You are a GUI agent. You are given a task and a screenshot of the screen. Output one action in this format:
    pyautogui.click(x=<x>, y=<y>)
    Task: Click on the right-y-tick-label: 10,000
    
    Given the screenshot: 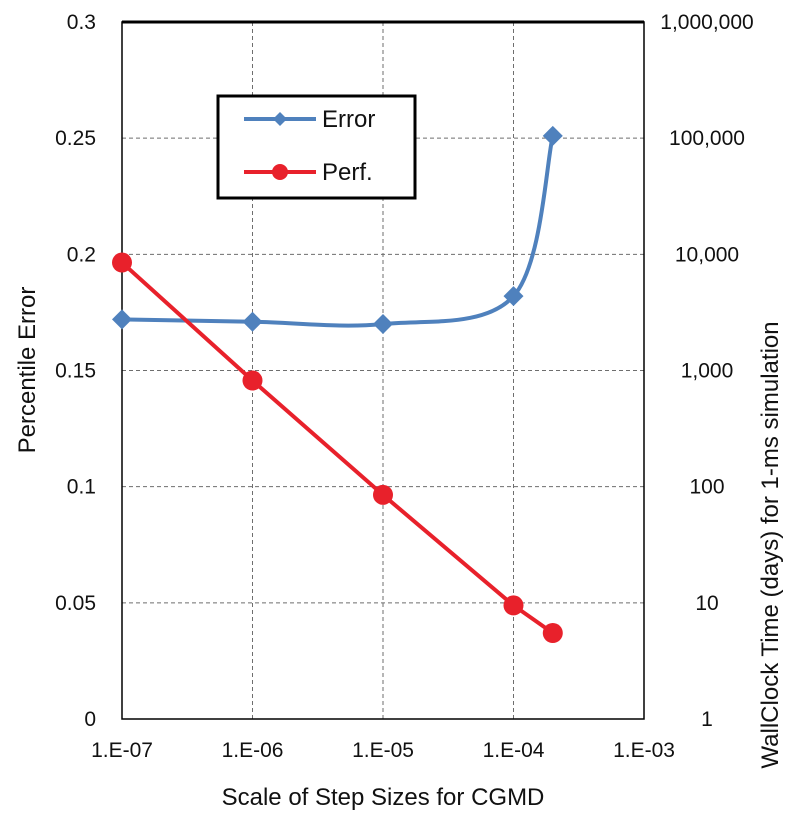 What is the action you would take?
    pyautogui.click(x=707, y=254)
    